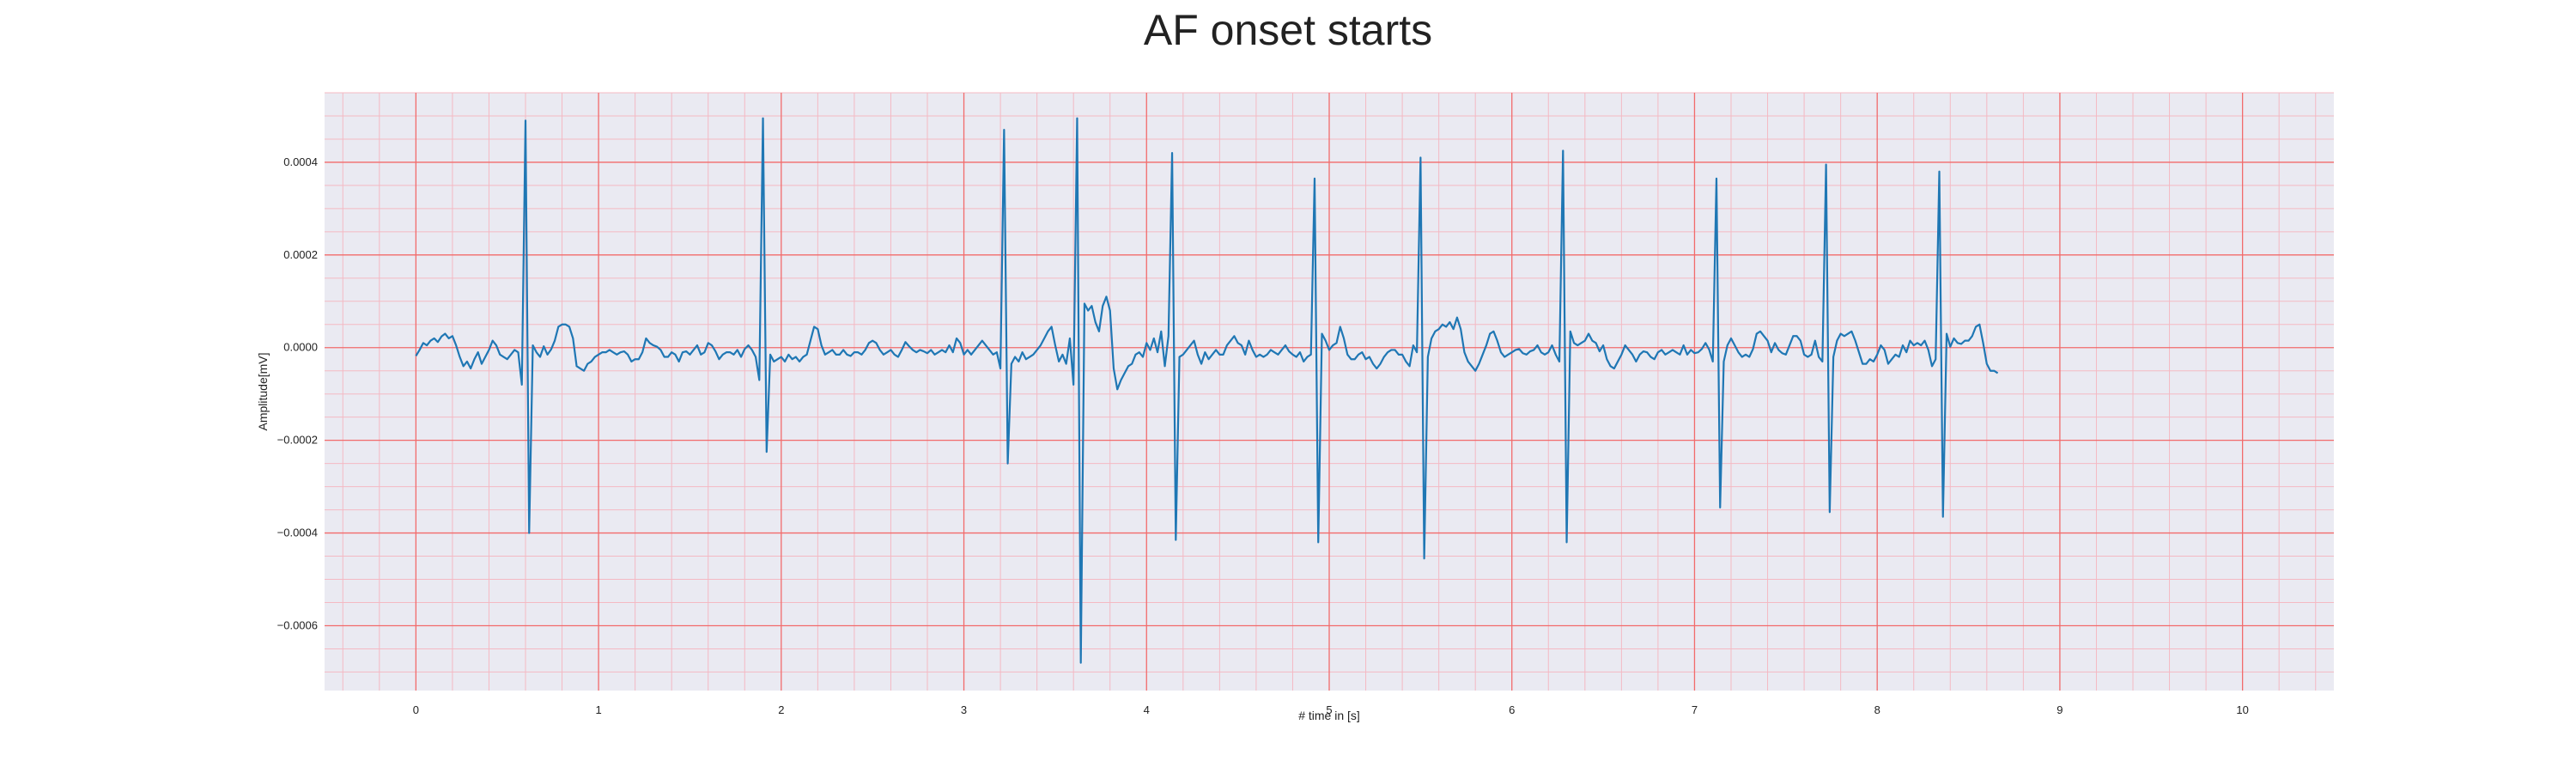 This screenshot has height=773, width=2576. What do you see at coordinates (1288, 30) in the screenshot?
I see `chart-title: AF onset starts` at bounding box center [1288, 30].